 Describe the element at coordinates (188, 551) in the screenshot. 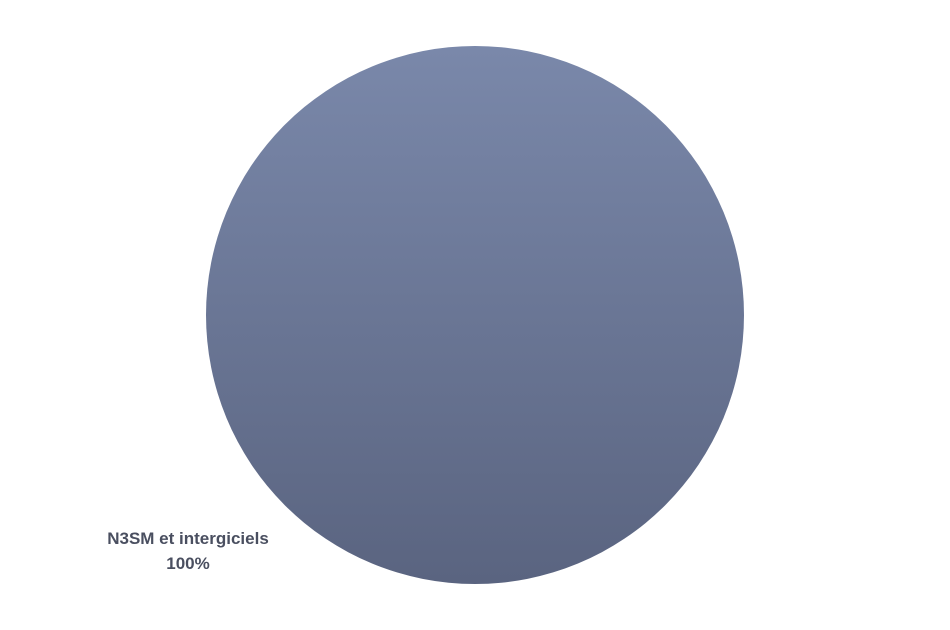

I see `pie-labels: N3SM et intergiciels 100%` at that location.